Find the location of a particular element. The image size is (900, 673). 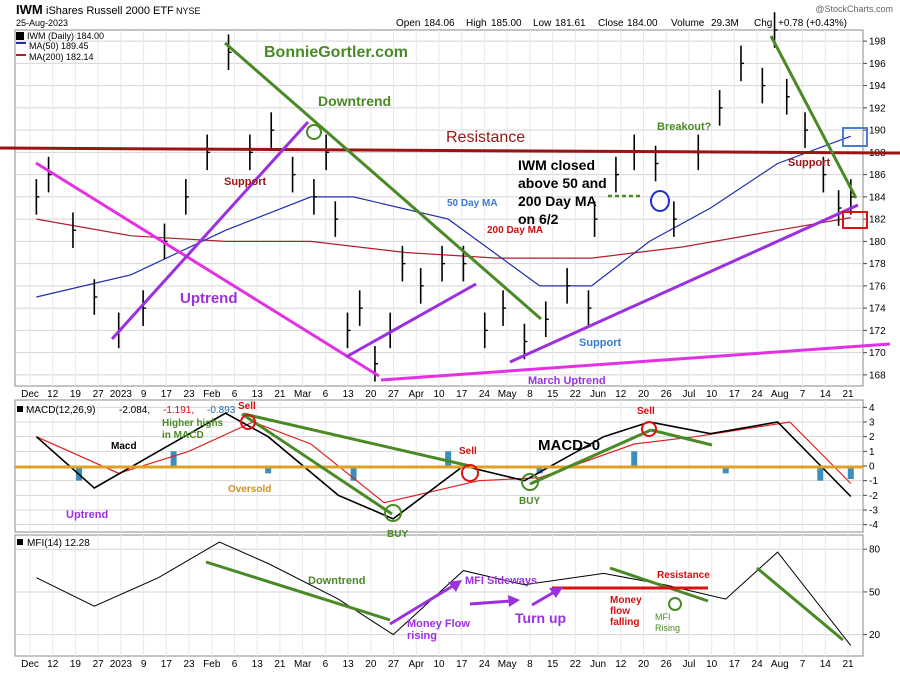

macd-gt0-label: MACD>0 is located at coordinates (569, 445).